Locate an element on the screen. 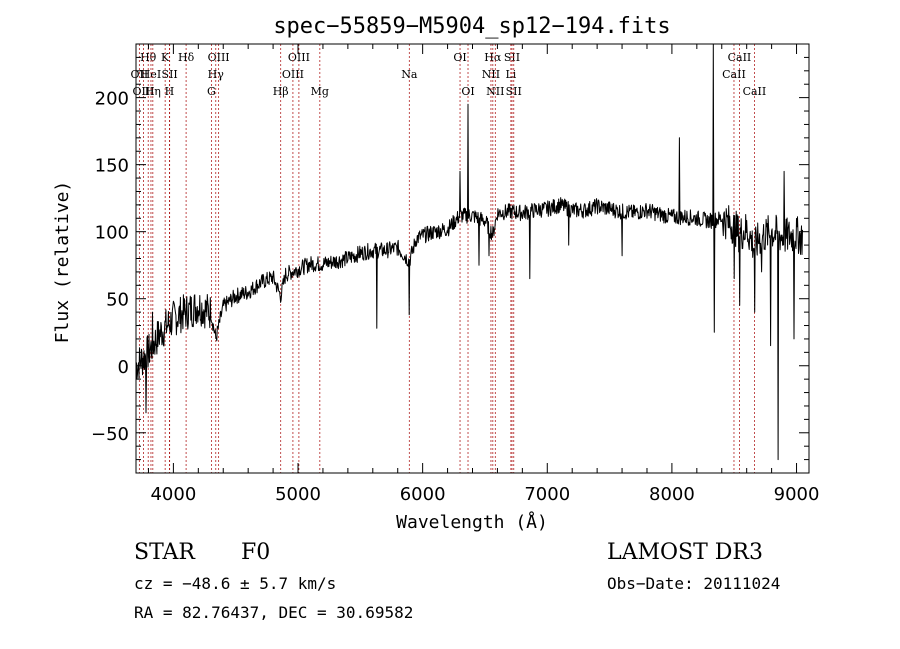  line-label-2: OIII is located at coordinates (143, 91).